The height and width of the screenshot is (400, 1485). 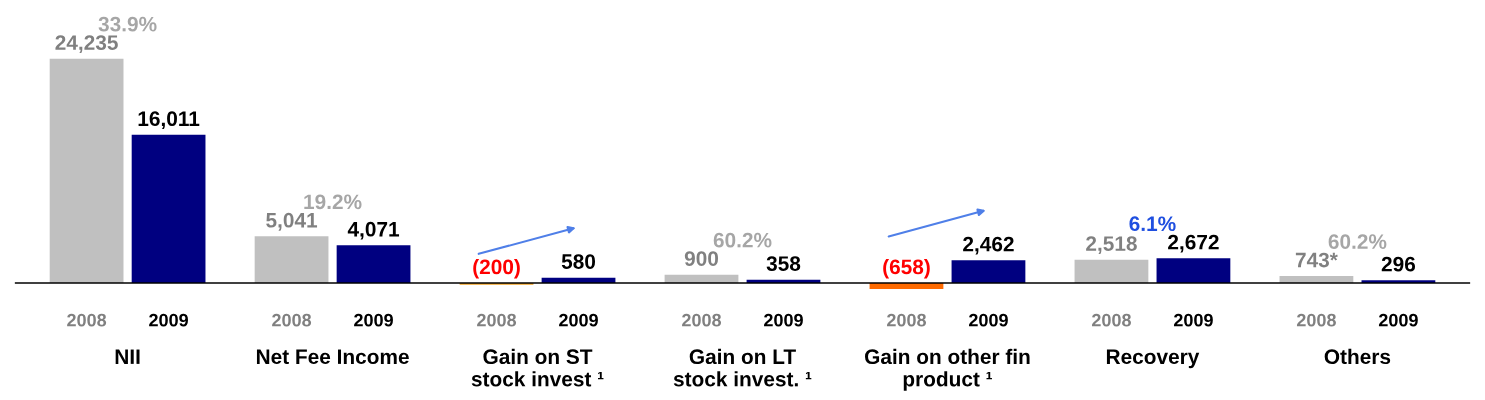 What do you see at coordinates (127, 356) in the screenshot?
I see `x-tick-label: NII` at bounding box center [127, 356].